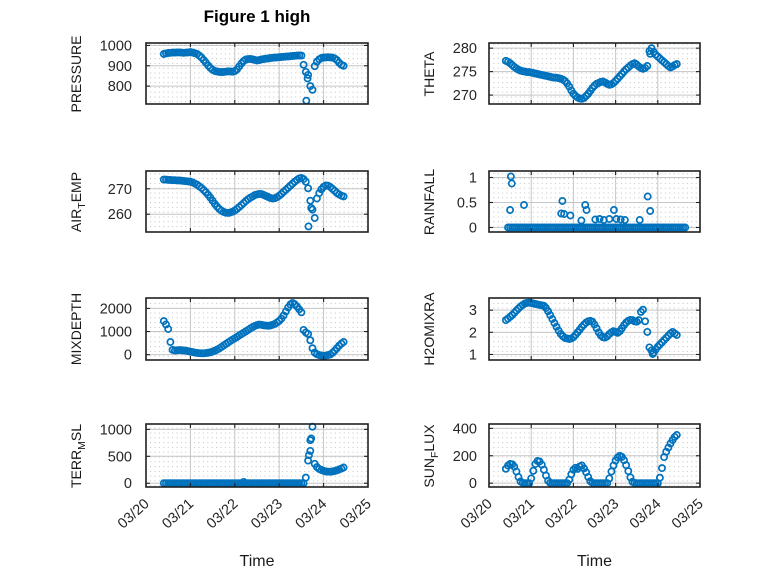 This screenshot has width=778, height=583. What do you see at coordinates (116, 309) in the screenshot?
I see `ytick-label: 2000` at bounding box center [116, 309].